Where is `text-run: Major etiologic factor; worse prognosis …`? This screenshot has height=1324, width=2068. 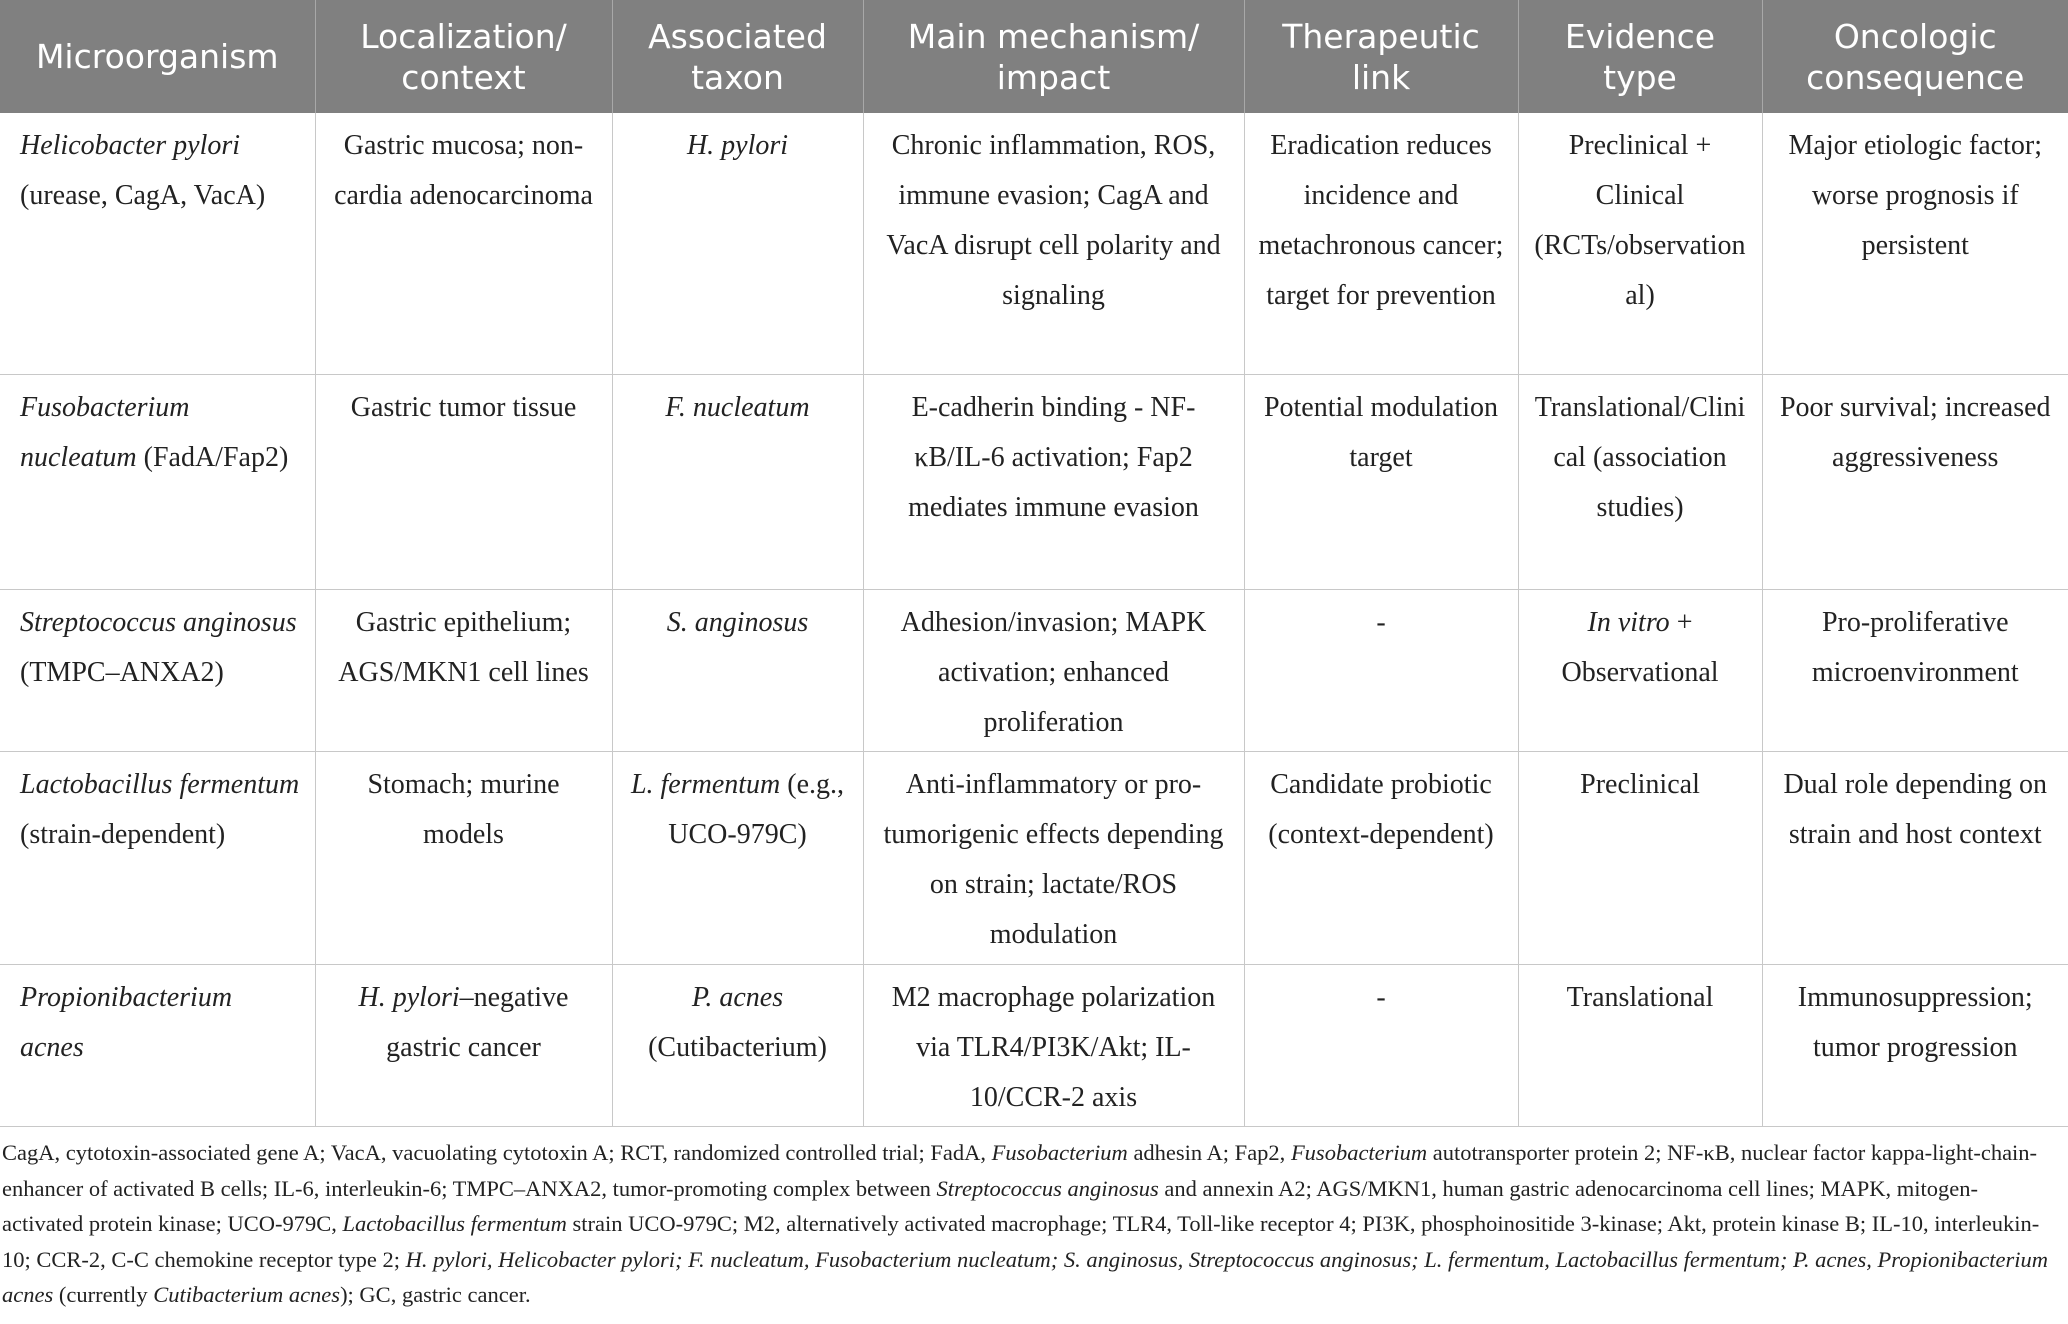
text-run: Major etiologic factor; worse prognosis … is located at coordinates (1915, 195).